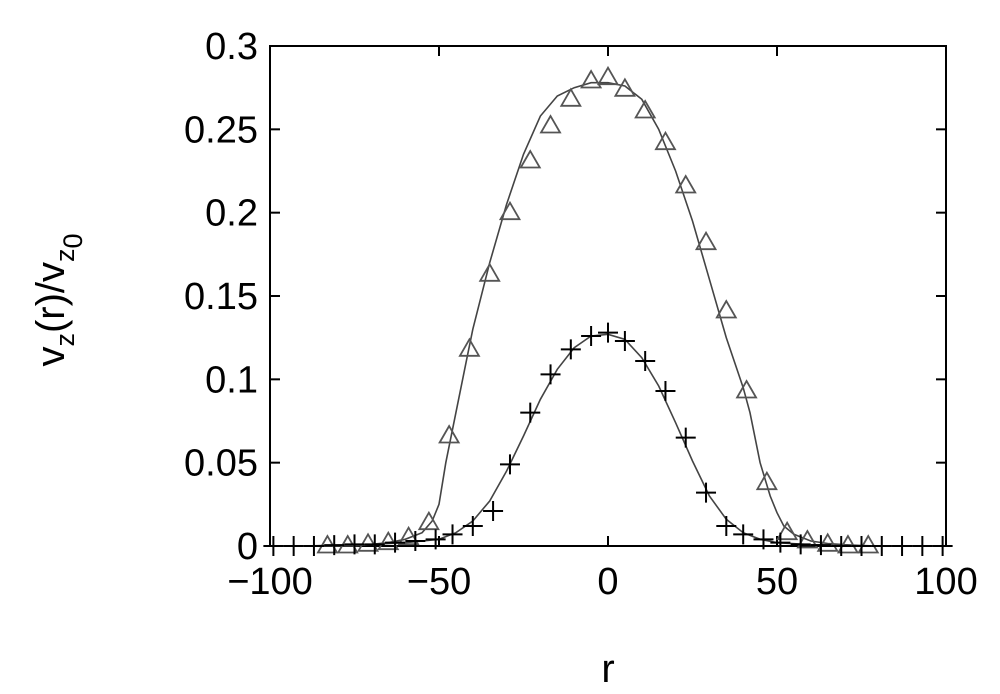 The width and height of the screenshot is (1000, 694). Describe the element at coordinates (607, 582) in the screenshot. I see `x-tick-label: 0` at that location.